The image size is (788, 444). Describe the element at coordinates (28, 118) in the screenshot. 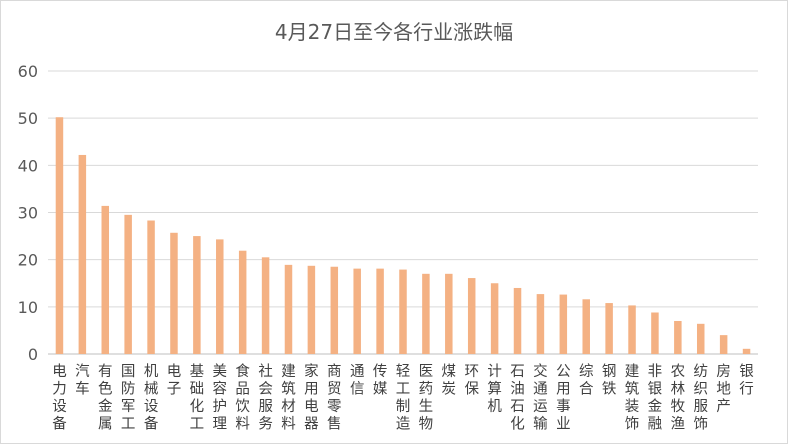

I see `y-tick-label: 50` at that location.